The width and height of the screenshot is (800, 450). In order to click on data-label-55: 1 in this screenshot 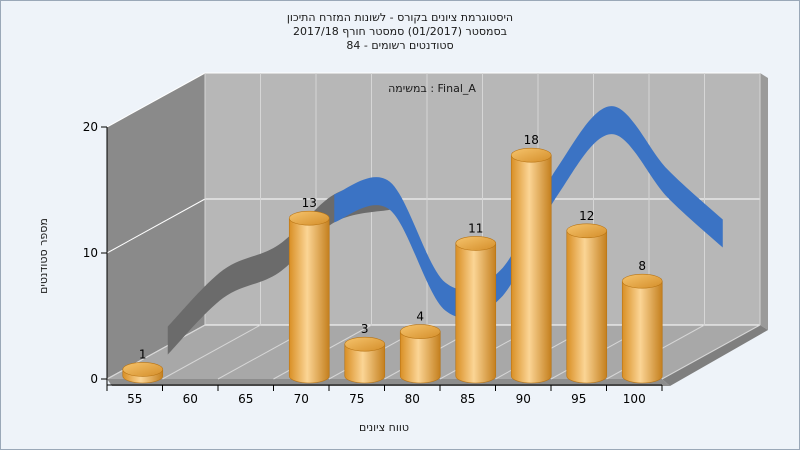, I will do `click(143, 354)`.